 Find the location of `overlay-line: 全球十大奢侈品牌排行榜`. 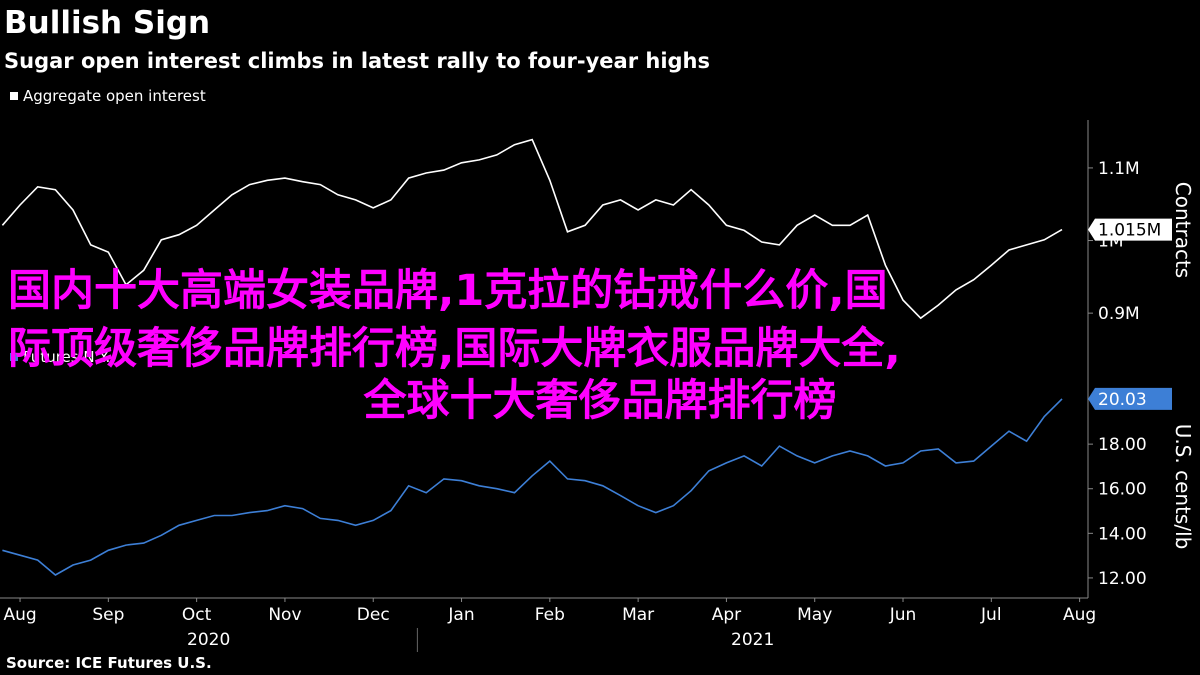

overlay-line: 全球十大奢侈品牌排行榜 is located at coordinates (600, 401).